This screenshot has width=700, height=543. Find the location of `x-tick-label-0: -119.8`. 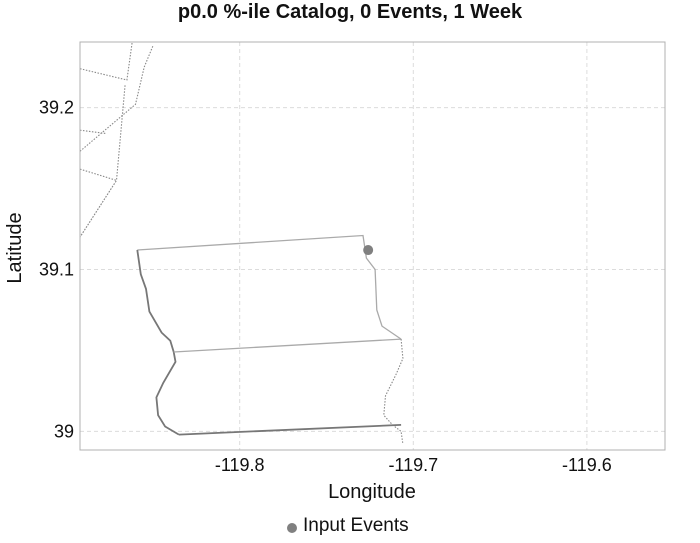

x-tick-label-0: -119.8 is located at coordinates (240, 465).